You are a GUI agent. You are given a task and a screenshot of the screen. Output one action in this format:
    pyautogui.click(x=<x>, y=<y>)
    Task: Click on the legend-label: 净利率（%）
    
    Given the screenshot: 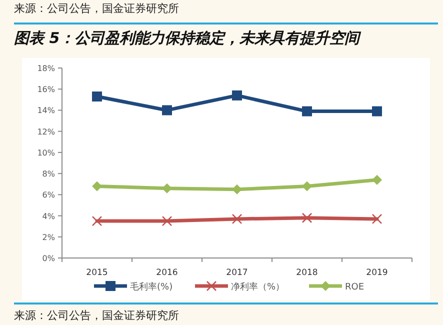 What is the action you would take?
    pyautogui.click(x=258, y=287)
    